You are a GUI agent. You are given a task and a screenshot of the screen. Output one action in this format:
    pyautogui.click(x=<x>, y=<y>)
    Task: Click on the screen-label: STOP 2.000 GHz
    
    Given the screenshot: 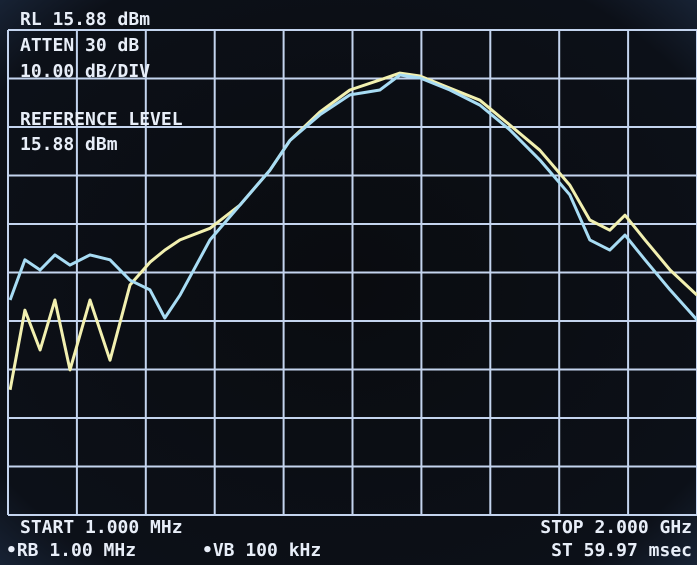 What is the action you would take?
    pyautogui.click(x=616, y=527)
    